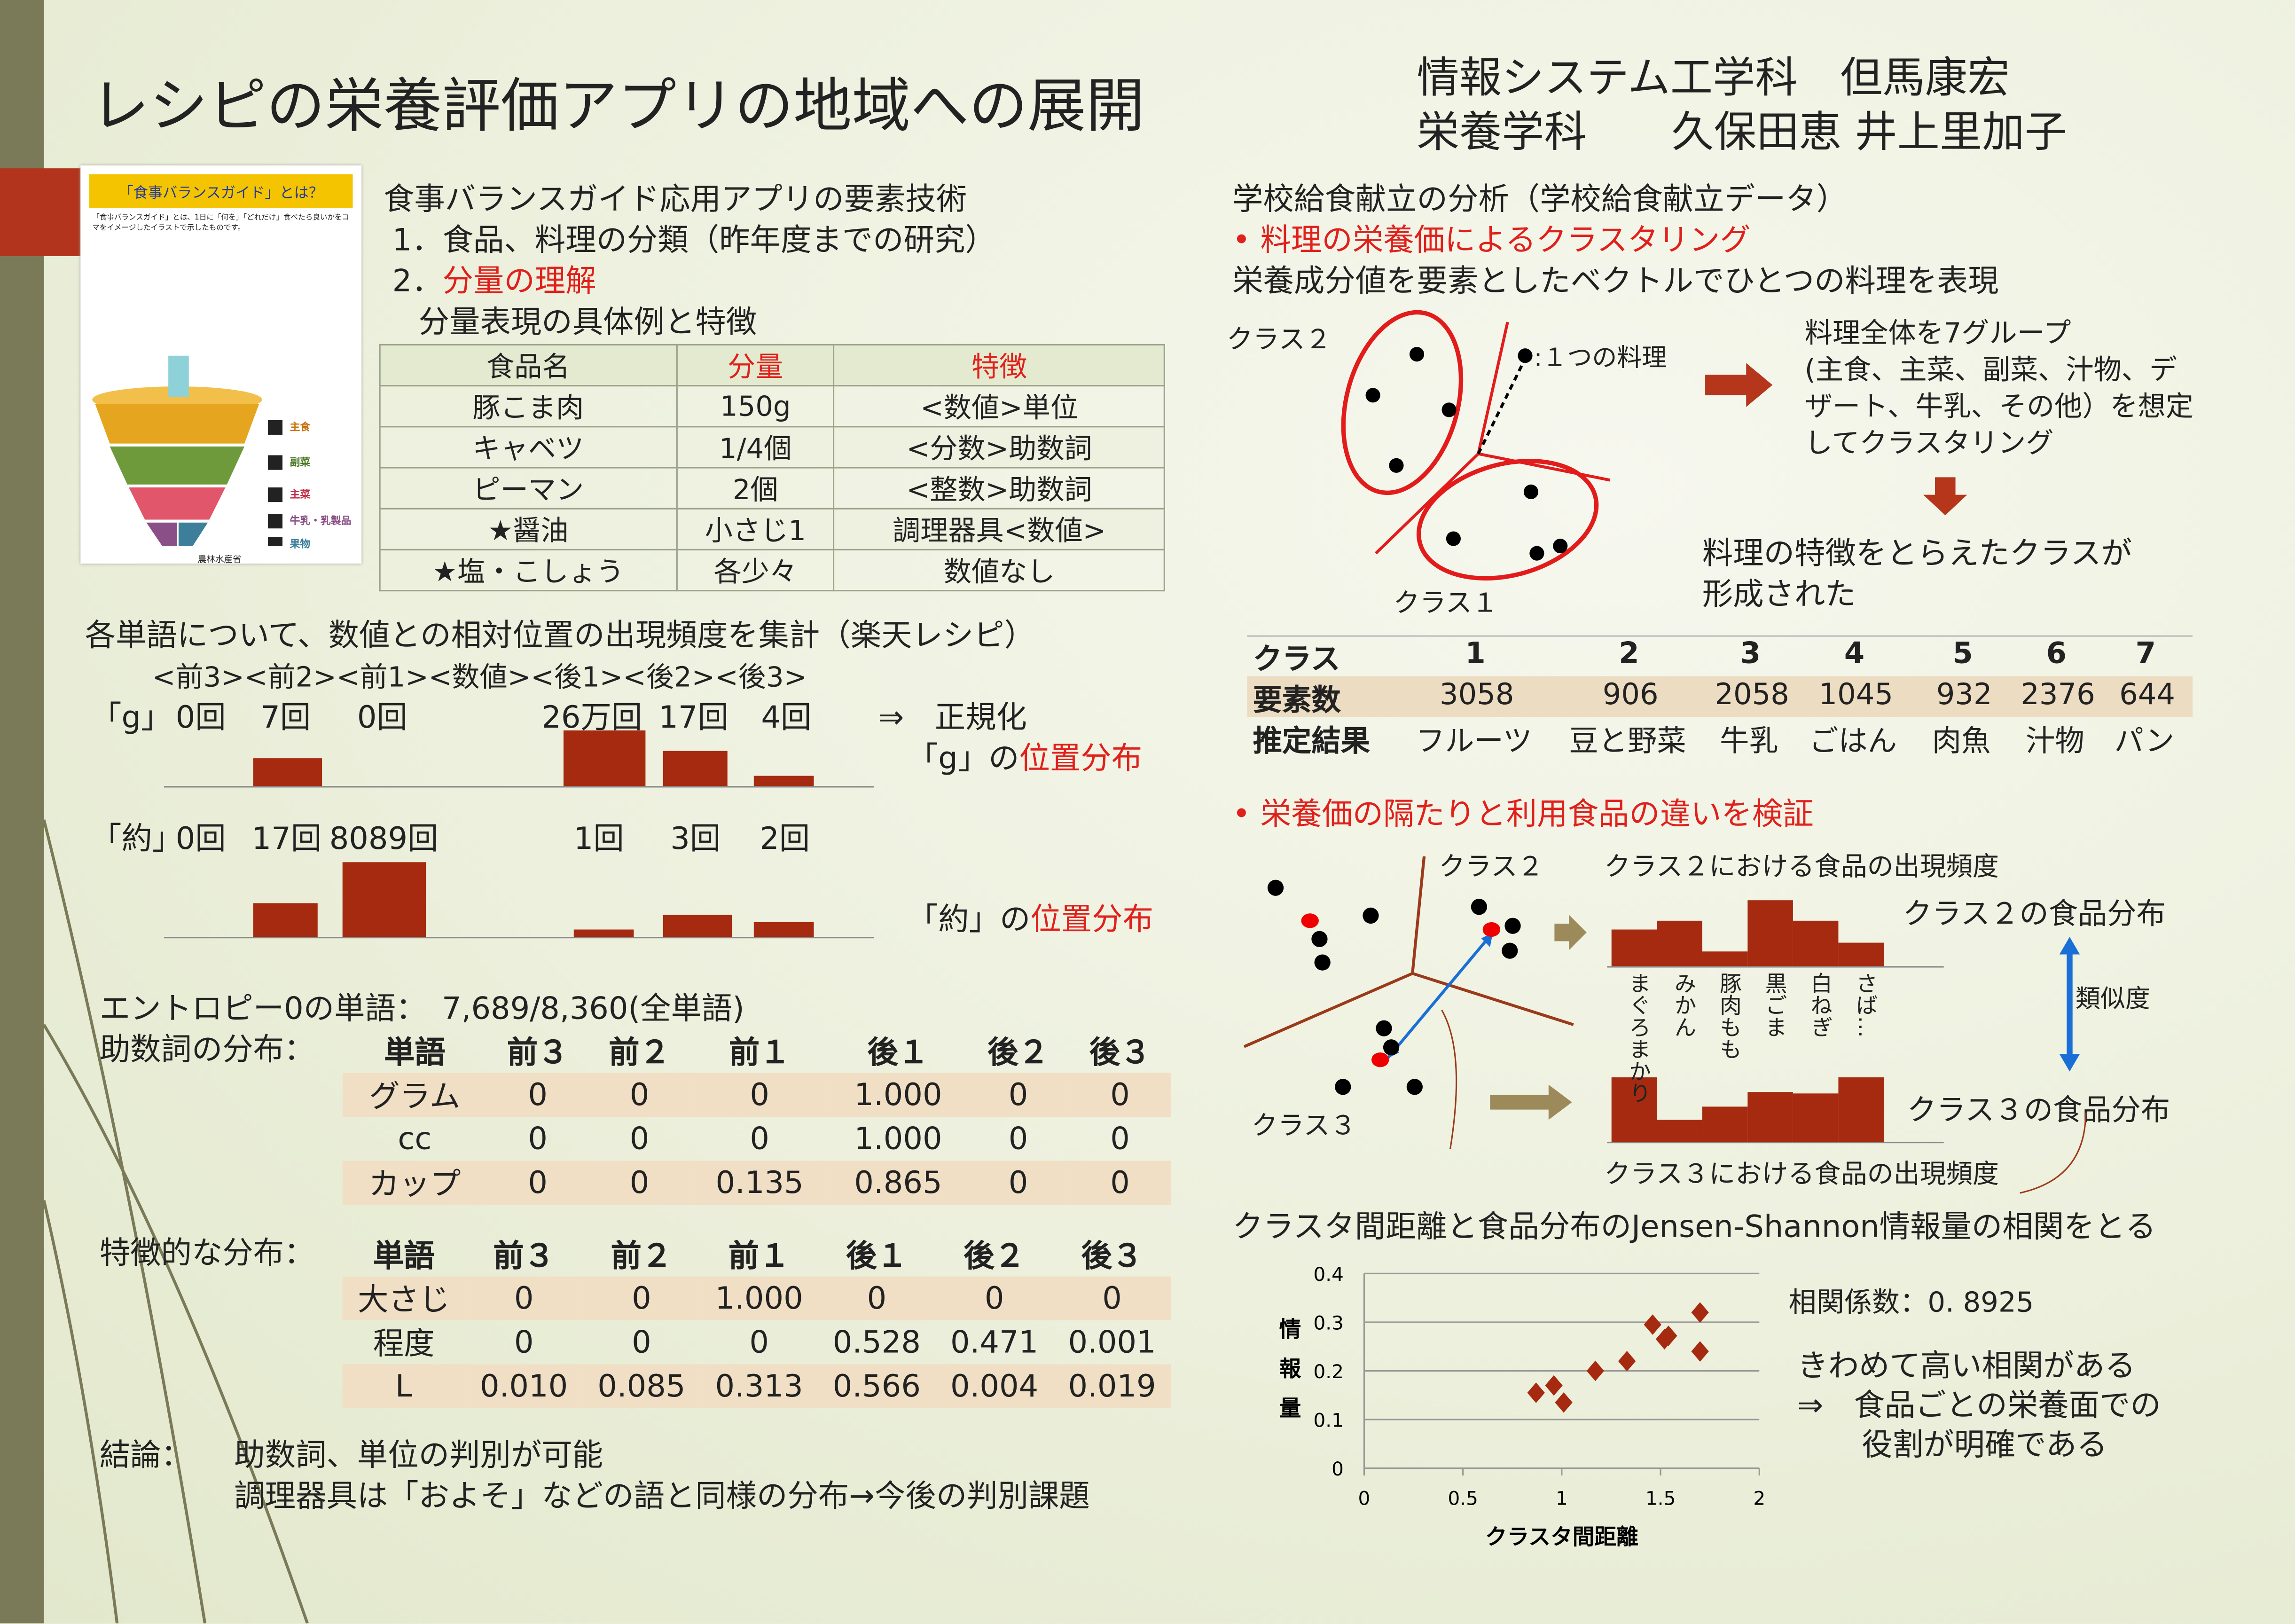 This screenshot has height=1624, width=2295. Describe the element at coordinates (1328, 1371) in the screenshot. I see `y-tick-label: 0.2` at that location.